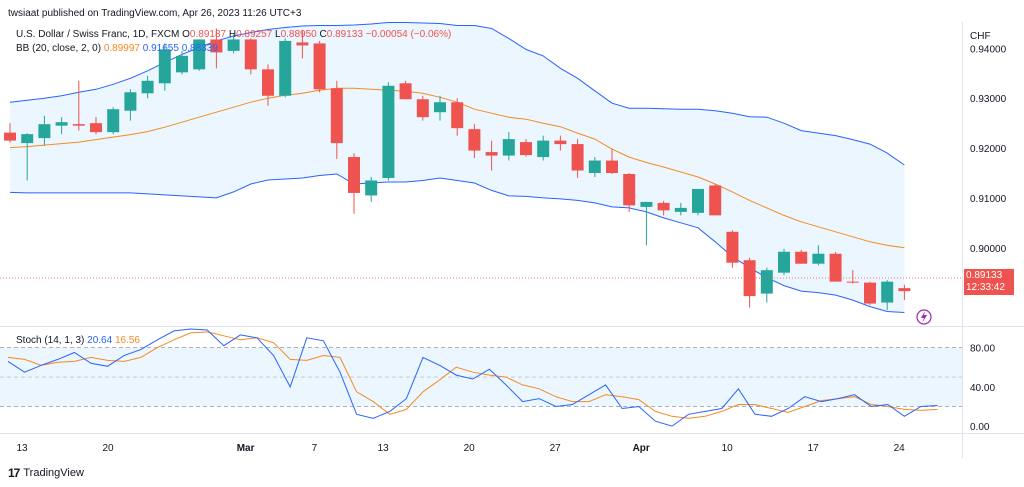 This screenshot has height=487, width=1024. I want to click on stoch-band-fill, so click(481, 377).